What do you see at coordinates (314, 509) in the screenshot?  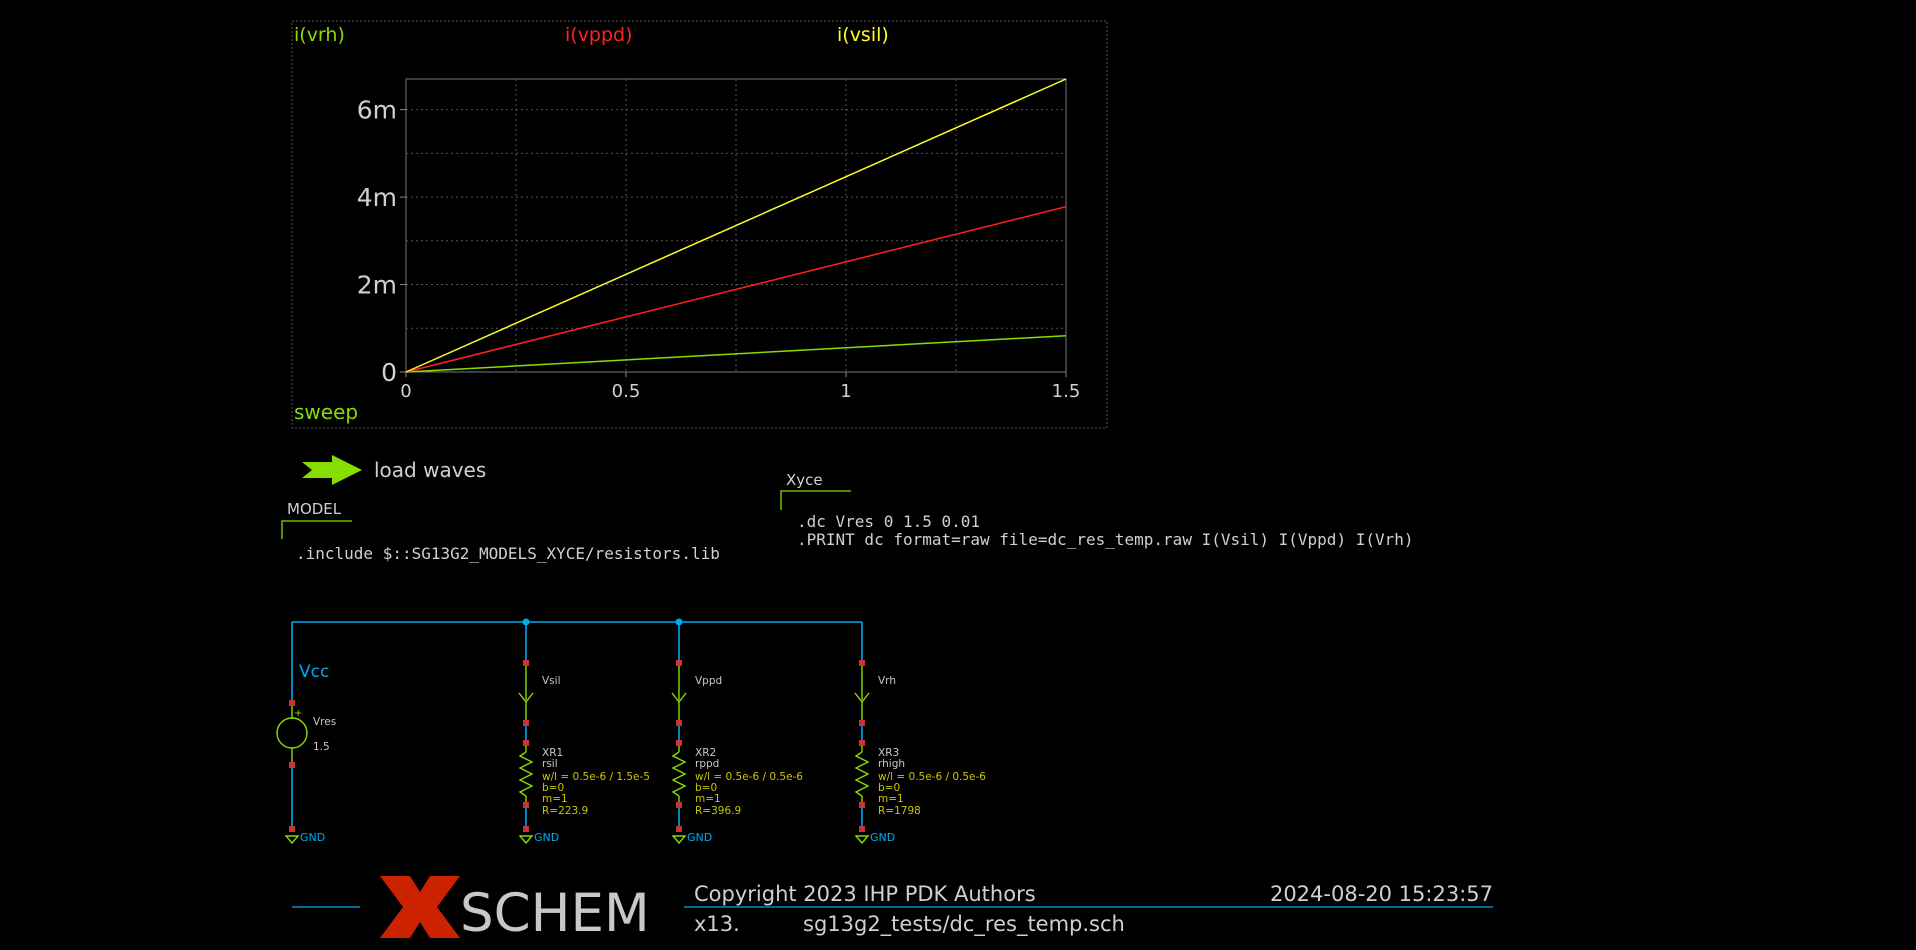 I see `model-title: MODEL` at bounding box center [314, 509].